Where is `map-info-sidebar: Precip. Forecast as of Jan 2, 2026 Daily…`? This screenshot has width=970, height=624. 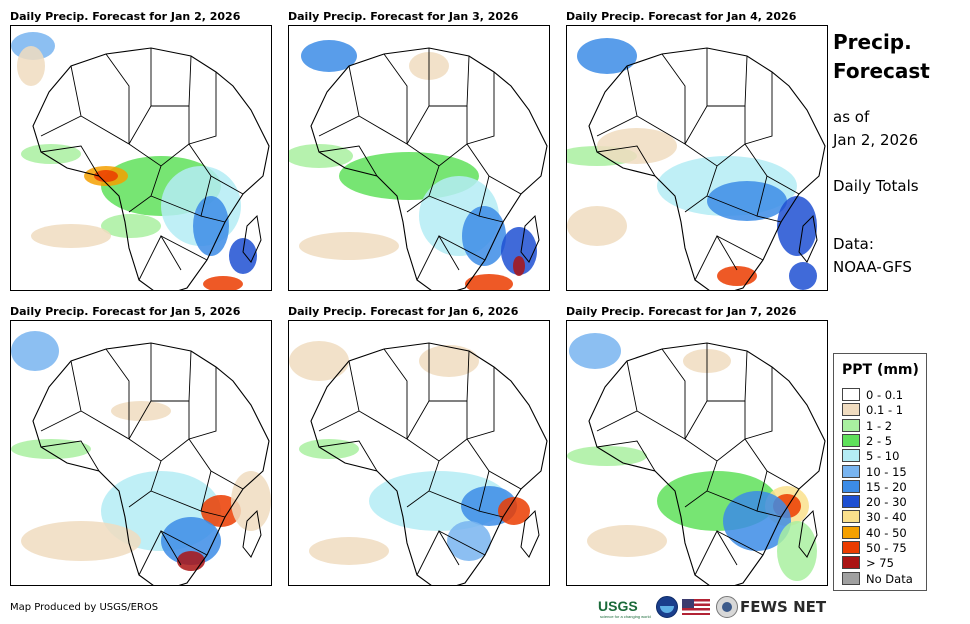 map-info-sidebar: Precip. Forecast as of Jan 2, 2026 Daily… is located at coordinates (895, 153).